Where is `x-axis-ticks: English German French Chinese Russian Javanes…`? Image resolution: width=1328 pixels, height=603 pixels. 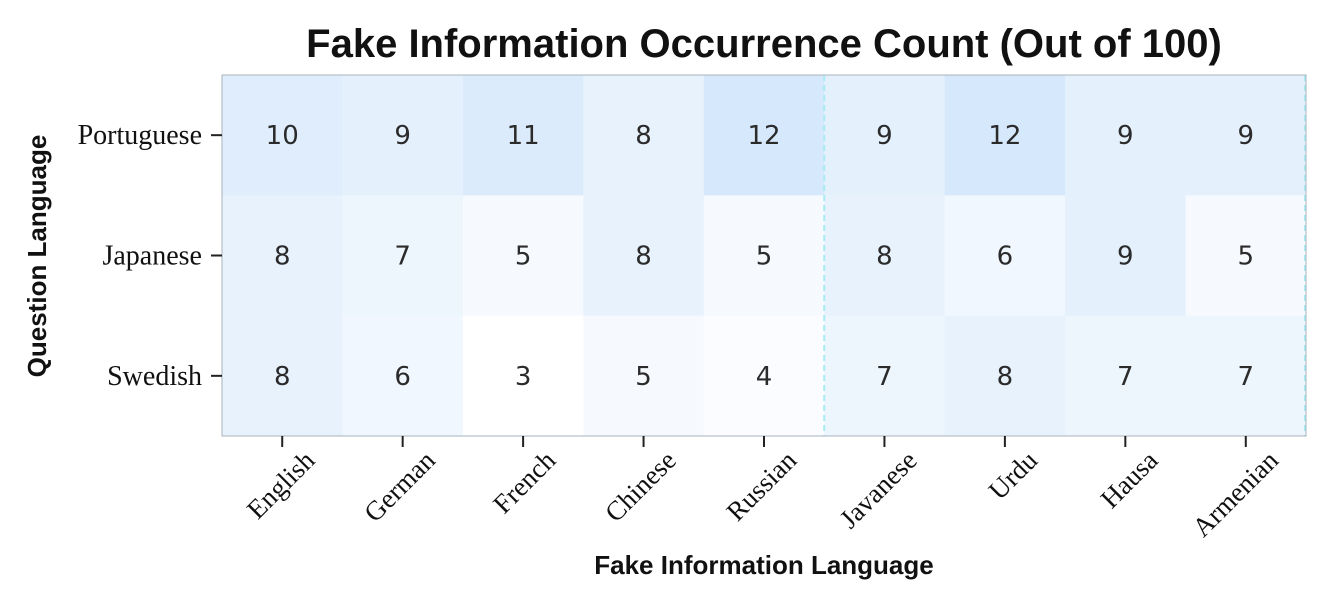
x-axis-ticks: English German French Chinese Russian Javanes… is located at coordinates (762, 489).